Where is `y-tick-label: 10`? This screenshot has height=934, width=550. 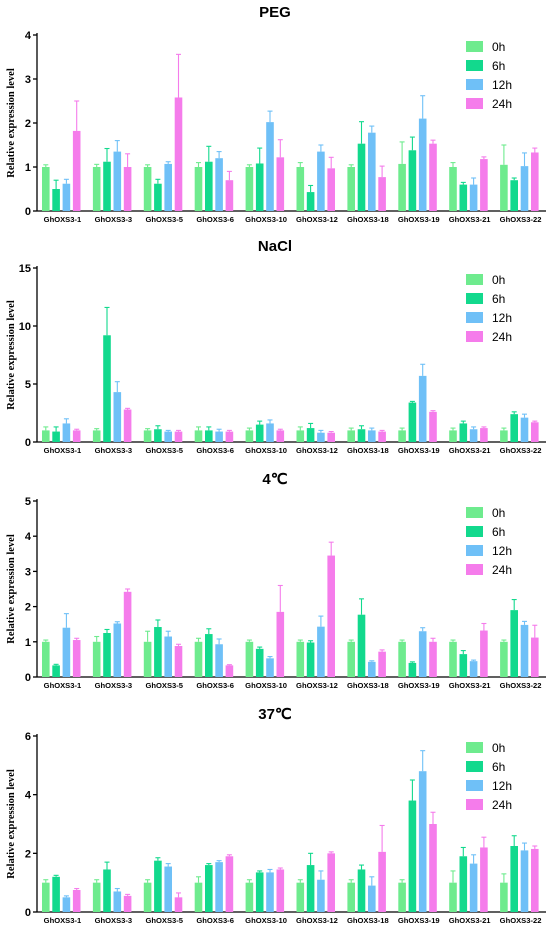 y-tick-label: 10 is located at coordinates (25, 327).